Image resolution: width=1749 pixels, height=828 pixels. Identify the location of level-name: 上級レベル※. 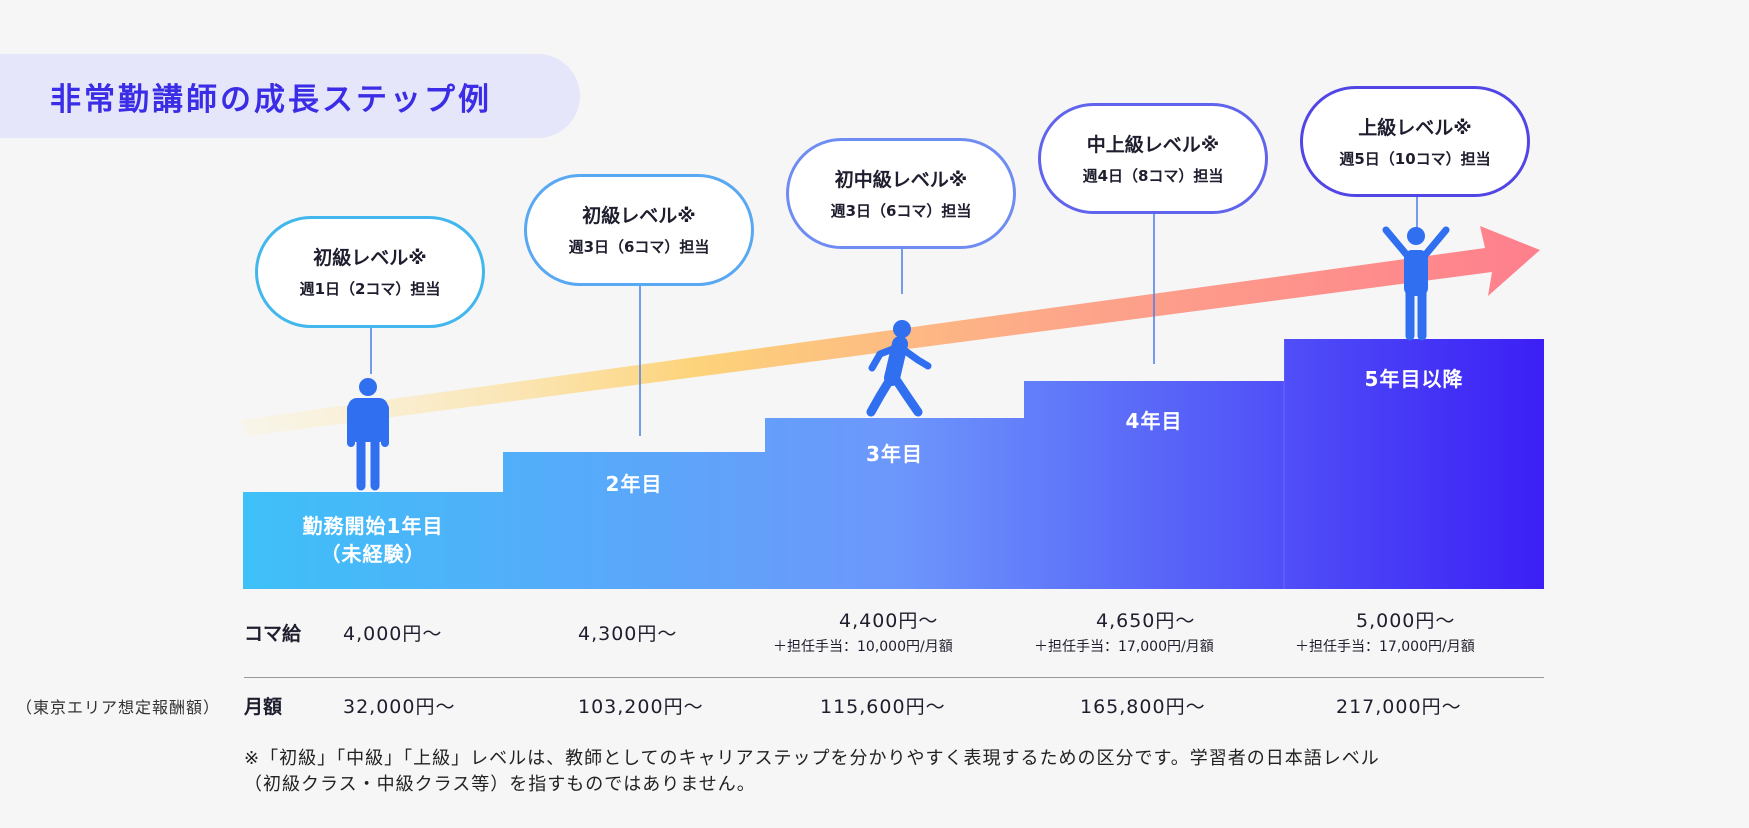
(1415, 128).